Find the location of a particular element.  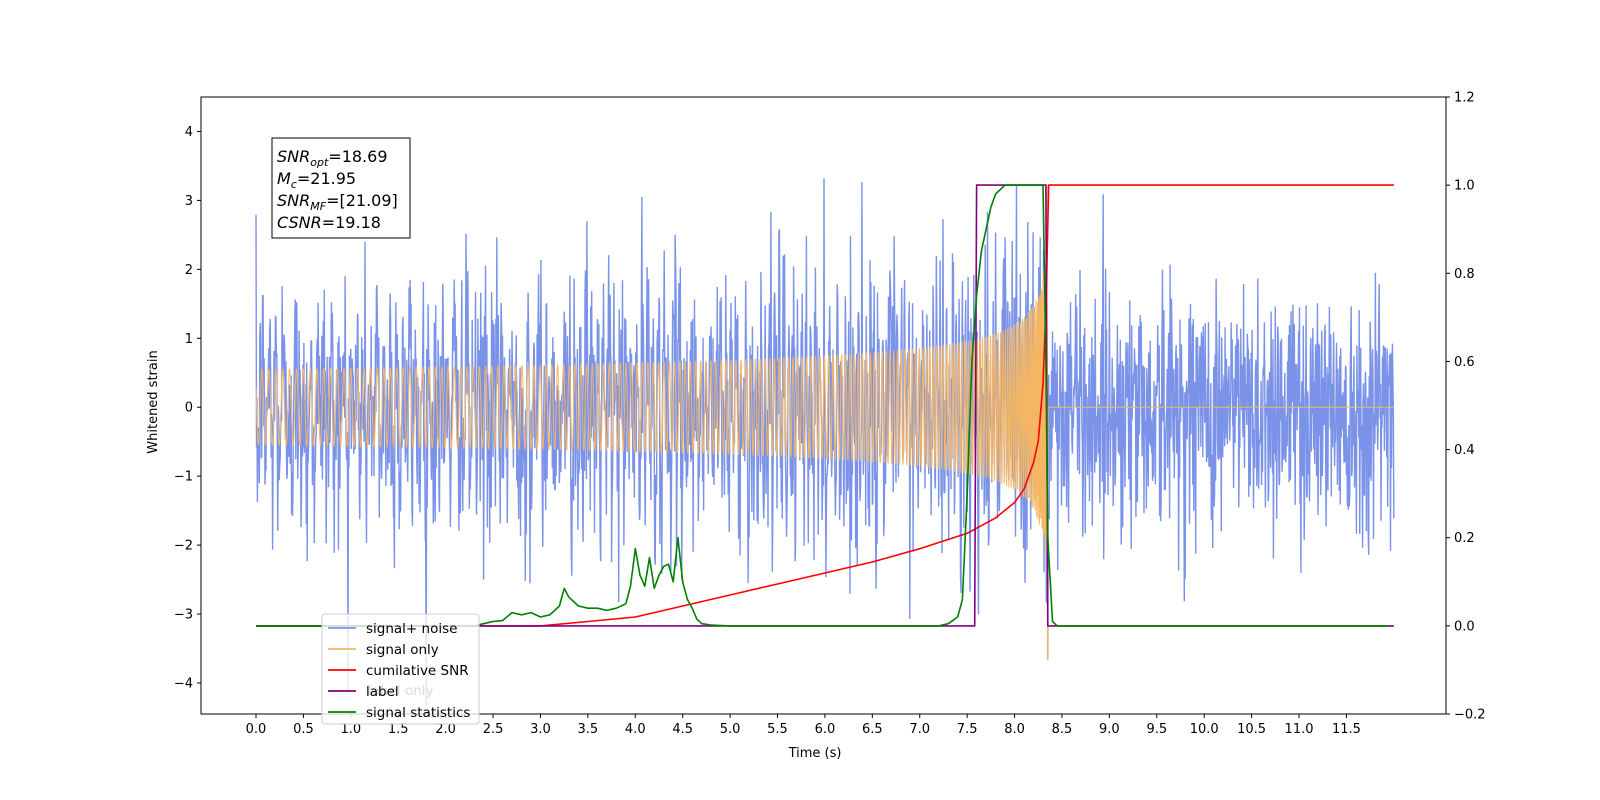

x-tick-label: 4.5 is located at coordinates (682, 729).